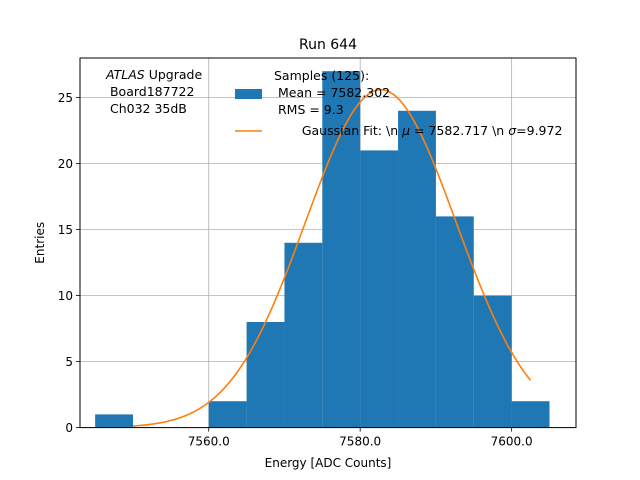 The image size is (640, 480). Describe the element at coordinates (65, 98) in the screenshot. I see `y-tick-label: 25` at that location.